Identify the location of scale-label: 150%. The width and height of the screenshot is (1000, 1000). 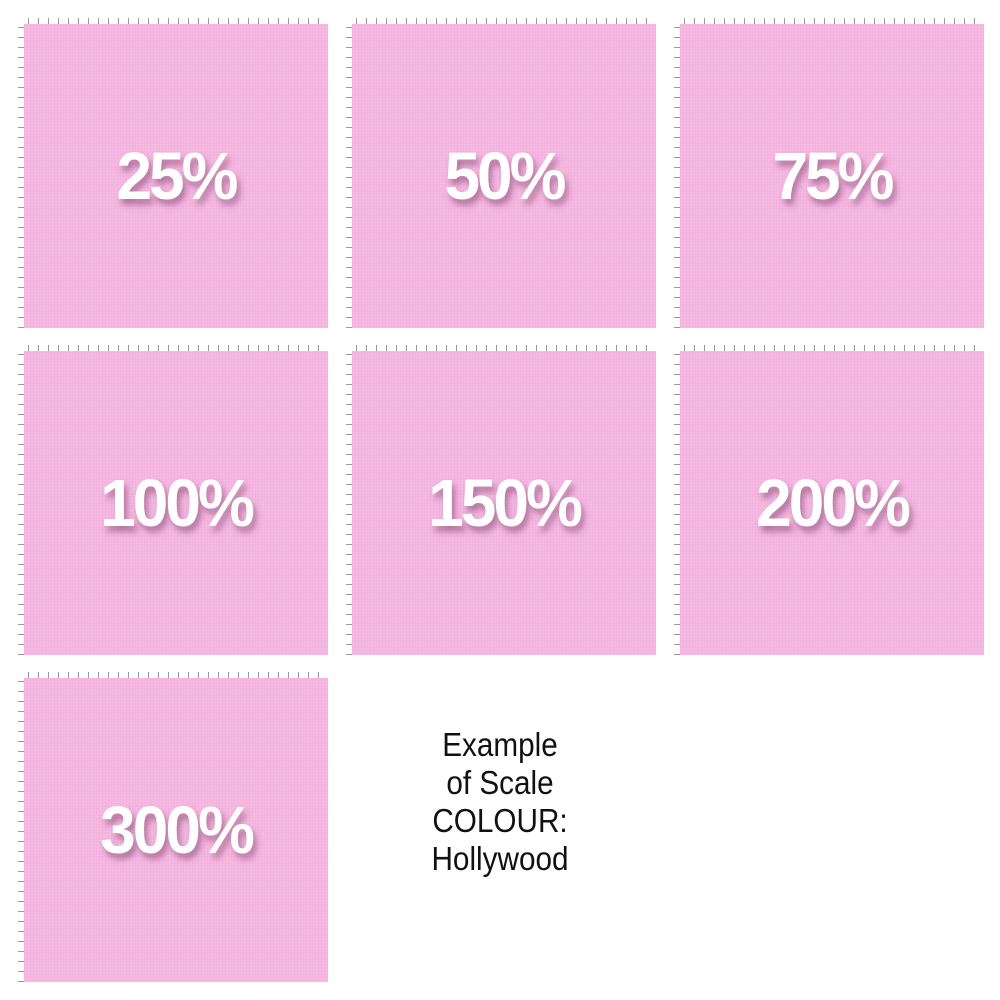
(505, 503).